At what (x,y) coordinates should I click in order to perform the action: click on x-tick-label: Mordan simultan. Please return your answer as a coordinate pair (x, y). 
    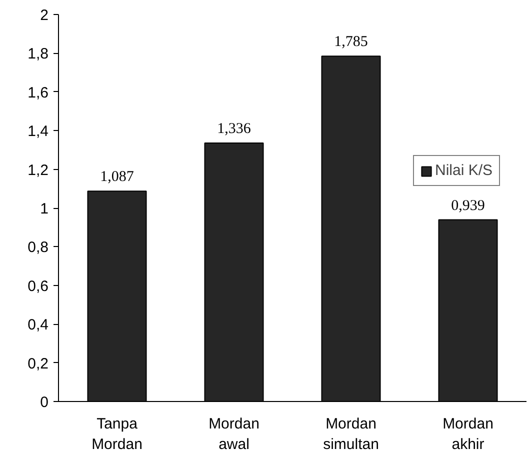
    Looking at the image, I should click on (351, 434).